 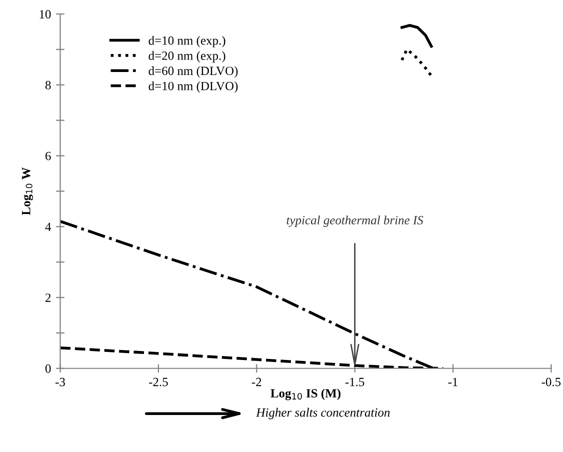 What do you see at coordinates (323, 414) in the screenshot?
I see `text: Higher salts concentration` at bounding box center [323, 414].